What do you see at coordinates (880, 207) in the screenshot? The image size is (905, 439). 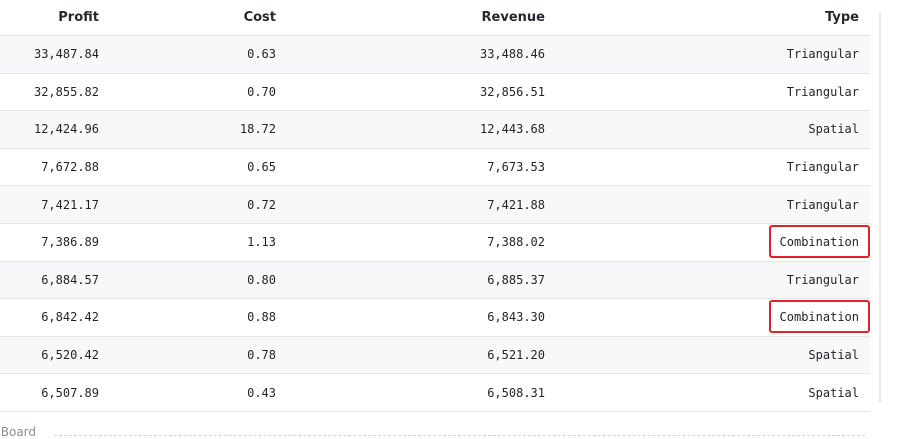 I see `scrollbar-track` at bounding box center [880, 207].